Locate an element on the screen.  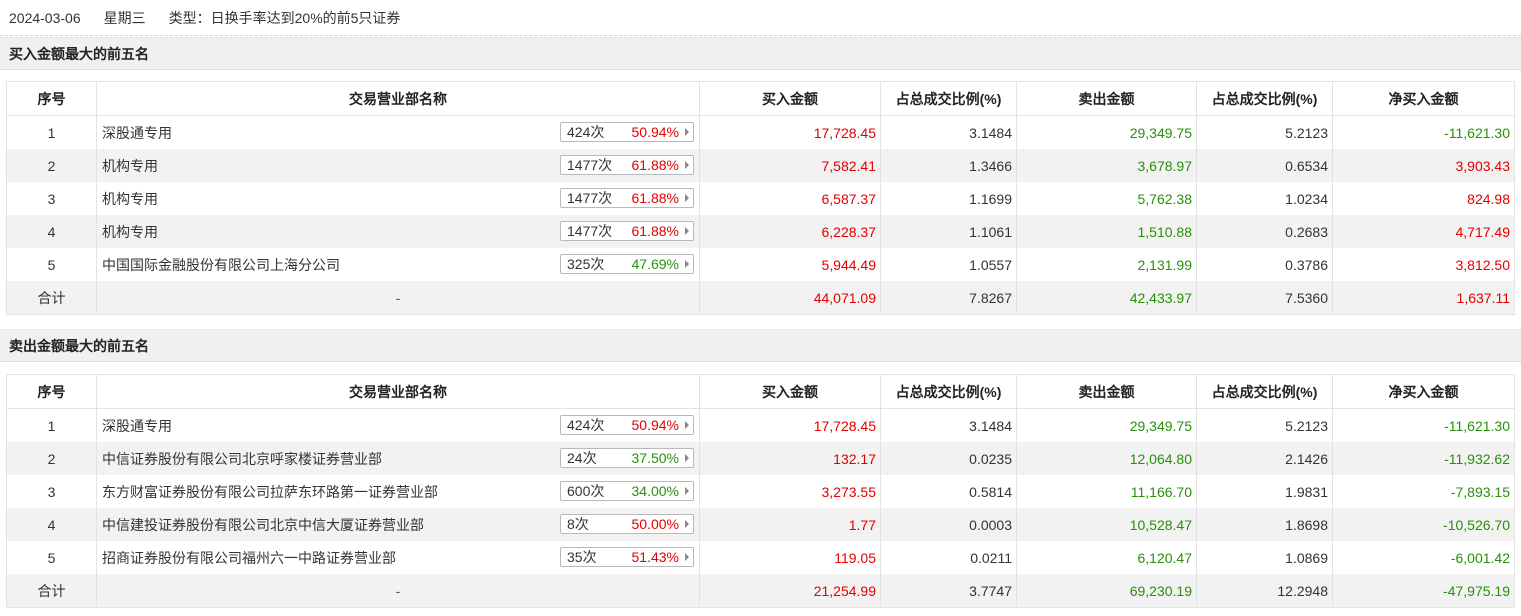
net-buy-amount: 3,903.43 is located at coordinates (1423, 165).